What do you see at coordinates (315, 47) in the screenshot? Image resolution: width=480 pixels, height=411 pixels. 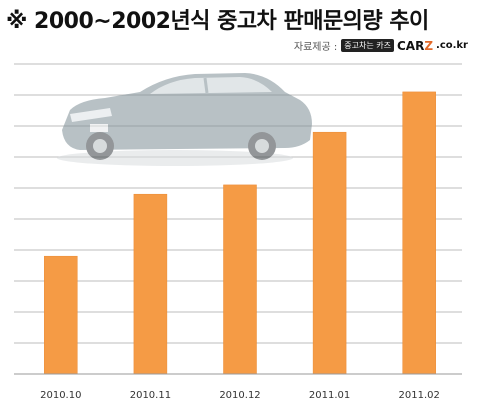 I see `source-label: 자료제공 :` at bounding box center [315, 47].